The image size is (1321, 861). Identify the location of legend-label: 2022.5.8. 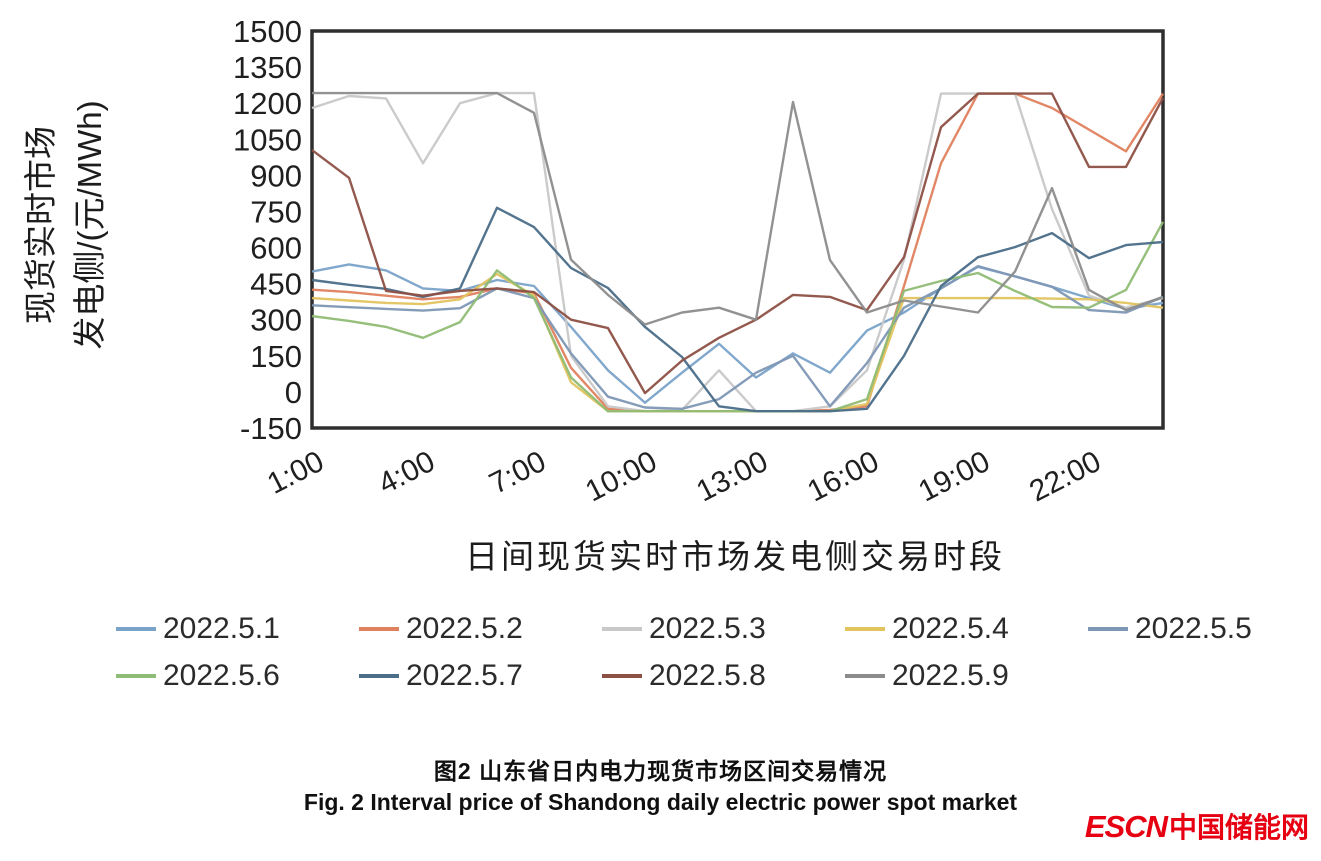
(707, 675).